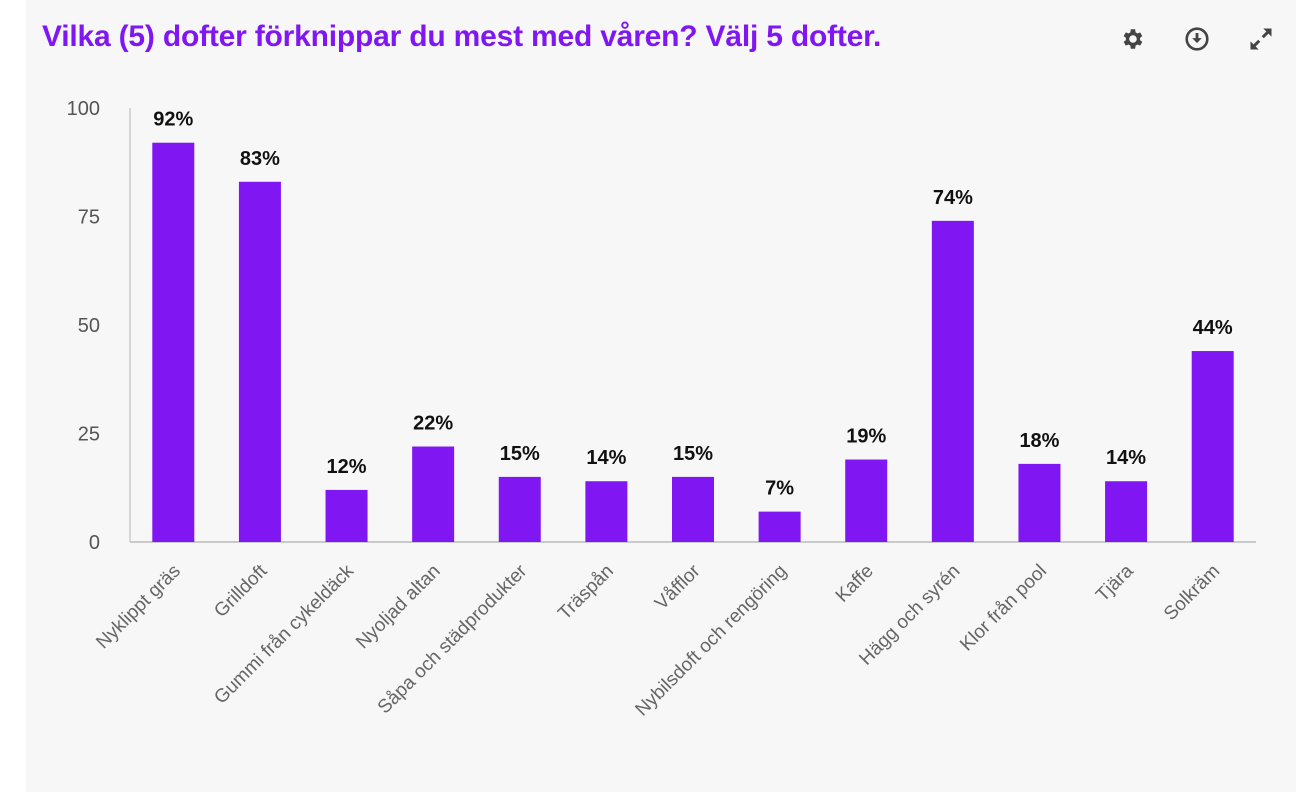 The width and height of the screenshot is (1296, 792). What do you see at coordinates (83, 109) in the screenshot?
I see `y-tick-label: 100` at bounding box center [83, 109].